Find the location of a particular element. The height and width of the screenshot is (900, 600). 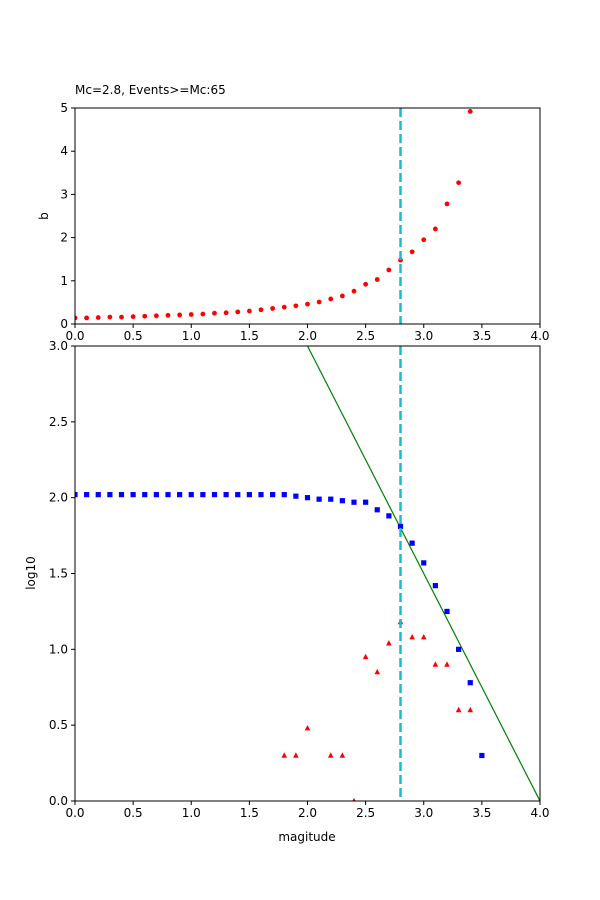

y-tick-label: 2.5 is located at coordinates (58, 422).